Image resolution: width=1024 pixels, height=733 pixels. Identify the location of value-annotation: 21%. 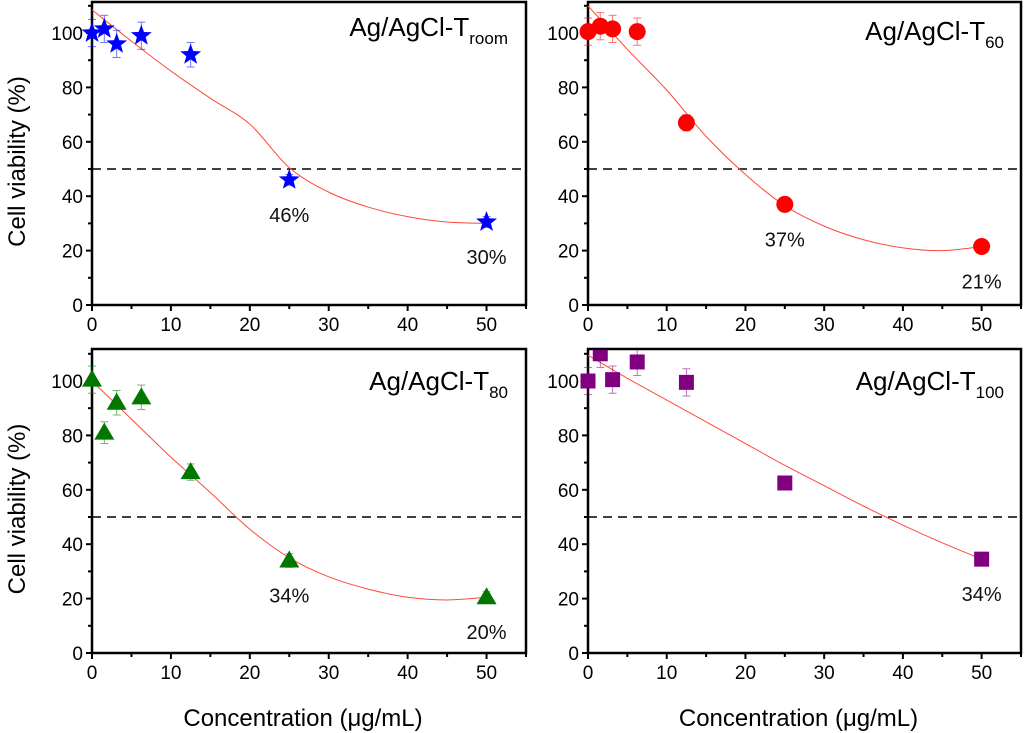
(982, 283).